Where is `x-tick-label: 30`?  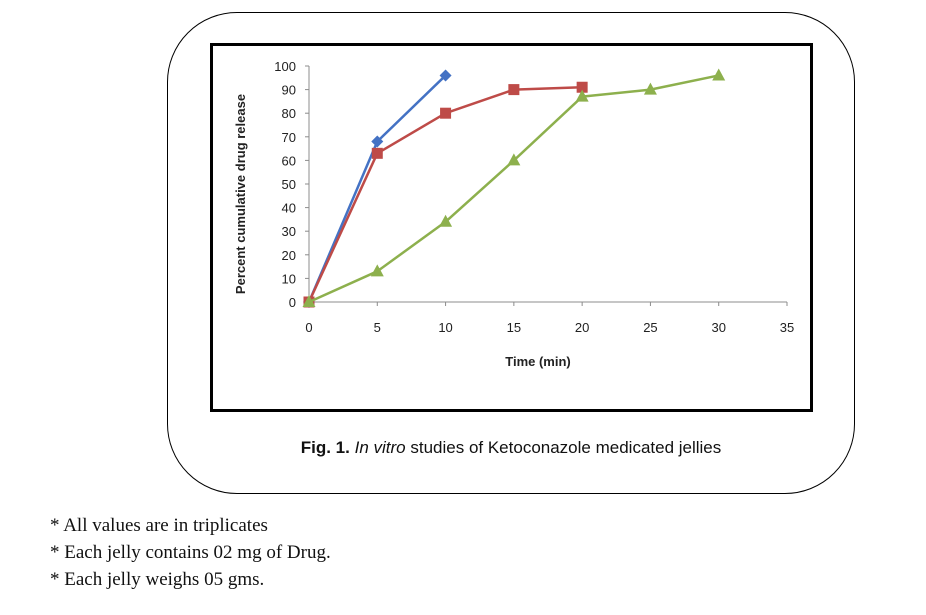
x-tick-label: 30 is located at coordinates (718, 327).